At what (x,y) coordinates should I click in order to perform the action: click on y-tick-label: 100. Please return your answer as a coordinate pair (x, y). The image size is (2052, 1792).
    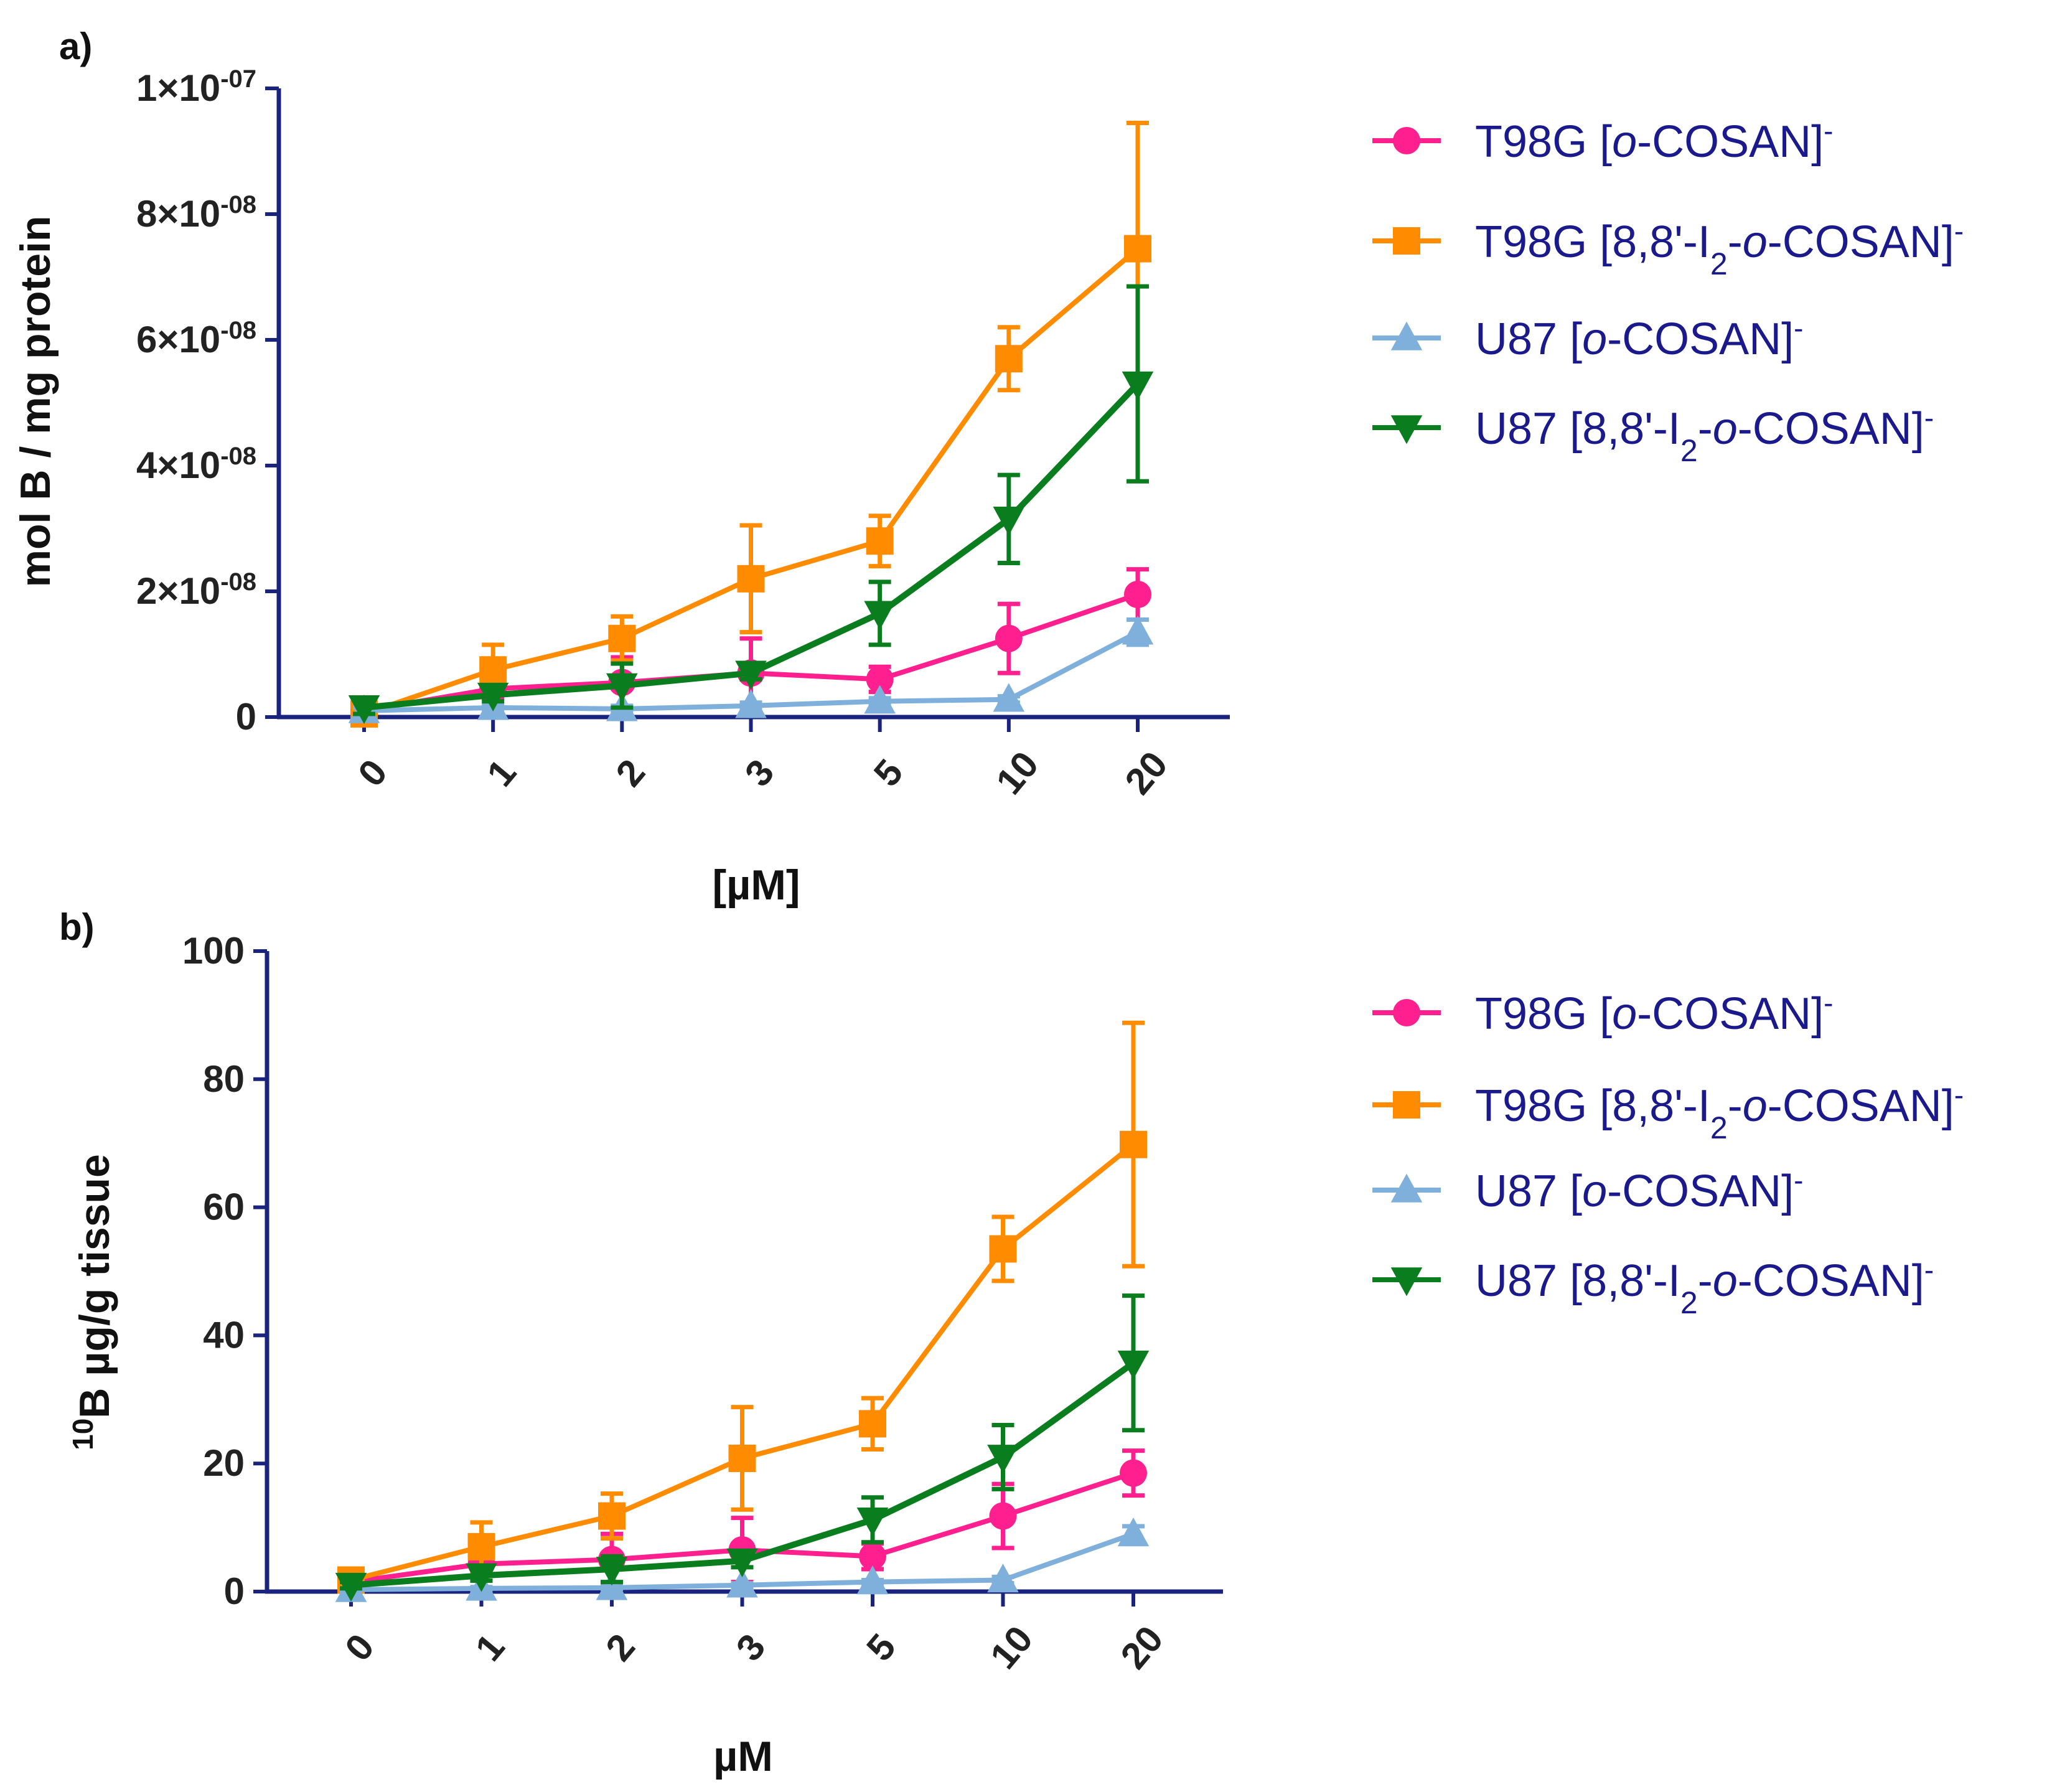
    Looking at the image, I should click on (213, 951).